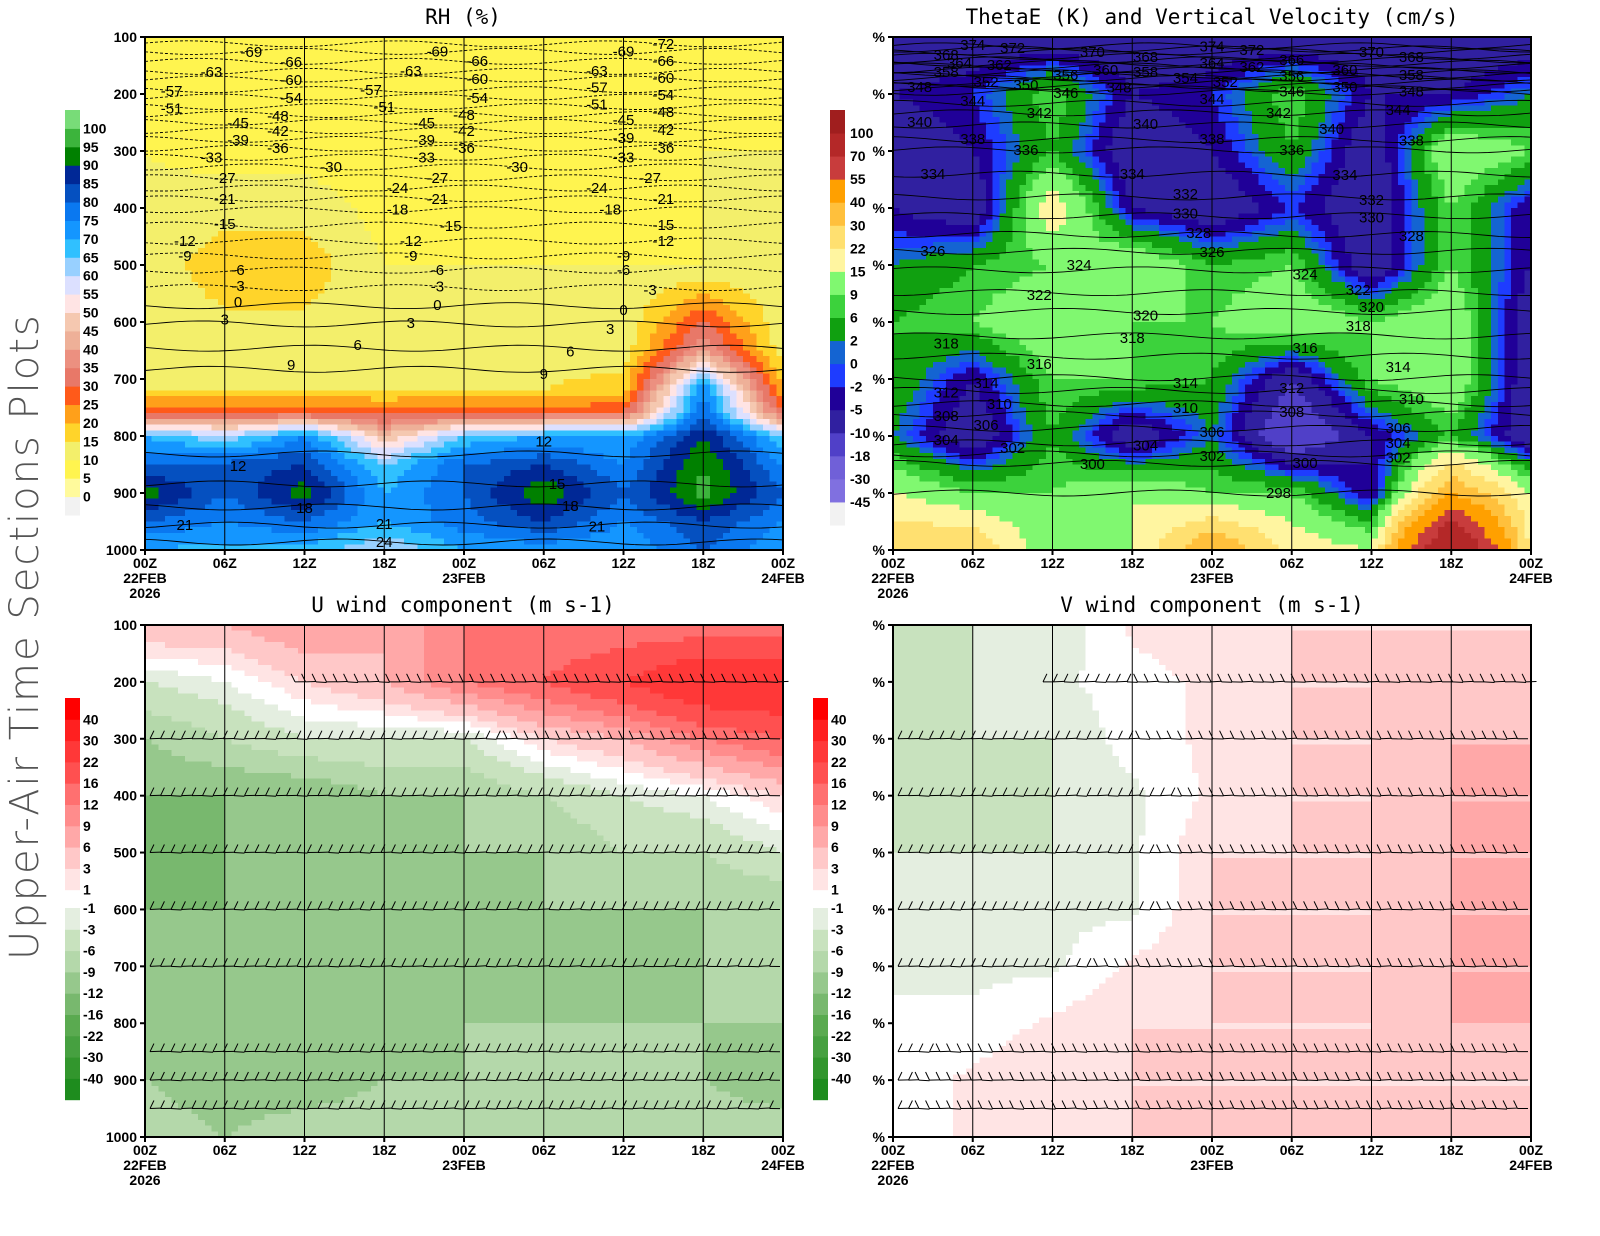 The width and height of the screenshot is (1600, 1236). What do you see at coordinates (126, 436) in the screenshot?
I see `y-tick-label: 800` at bounding box center [126, 436].